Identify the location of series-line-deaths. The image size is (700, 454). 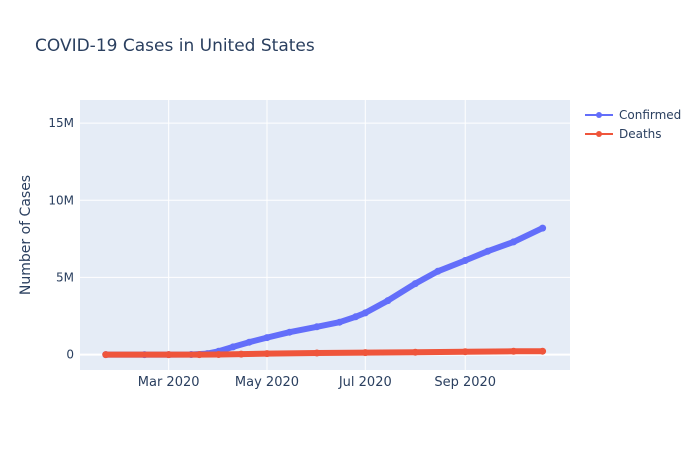
(324, 353).